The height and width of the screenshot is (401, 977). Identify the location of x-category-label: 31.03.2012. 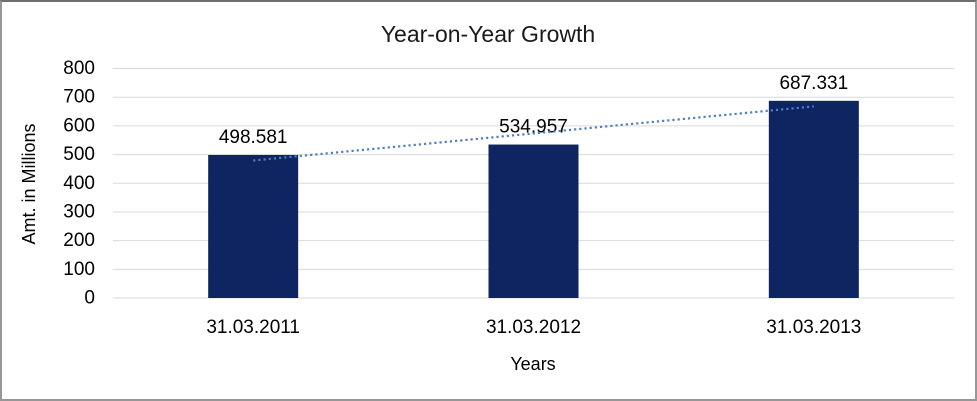
(533, 327).